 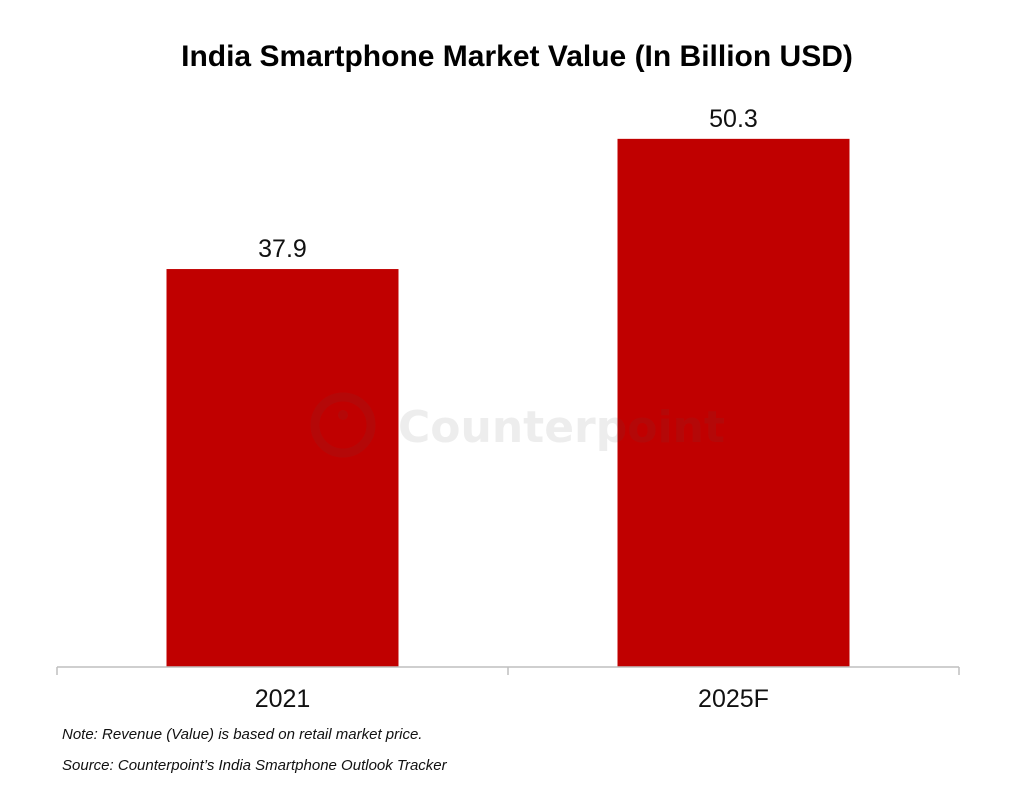 What do you see at coordinates (282, 249) in the screenshot?
I see `data-label-2021: 37.9` at bounding box center [282, 249].